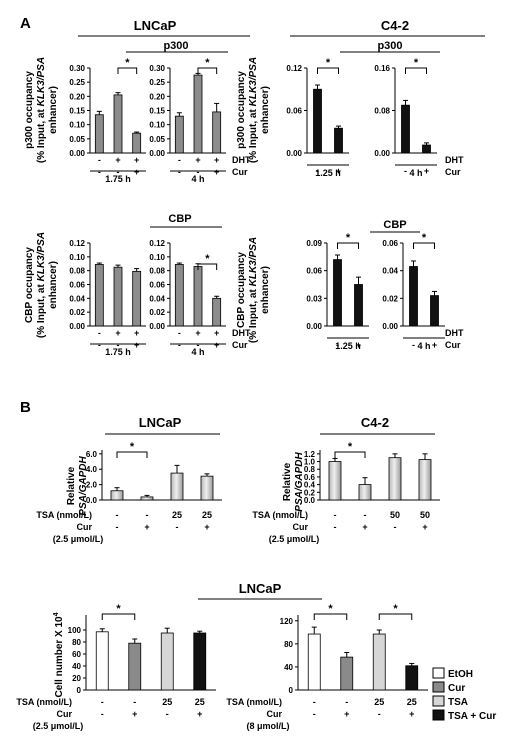 This screenshot has height=754, width=520. What do you see at coordinates (92, 469) in the screenshot?
I see `b-psa-lncap-ytick-label: 4.0` at bounding box center [92, 469].